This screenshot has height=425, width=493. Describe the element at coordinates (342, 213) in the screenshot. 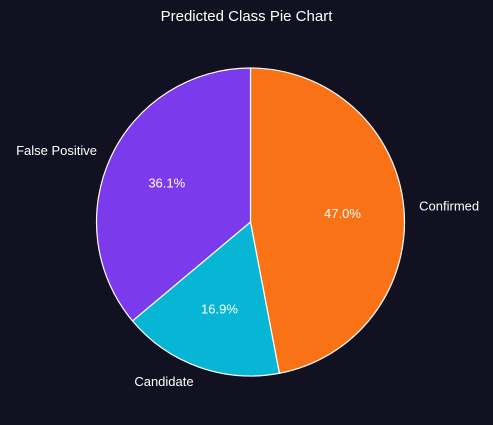

I see `pie-percent-label-confirmed: 47.0%` at that location.